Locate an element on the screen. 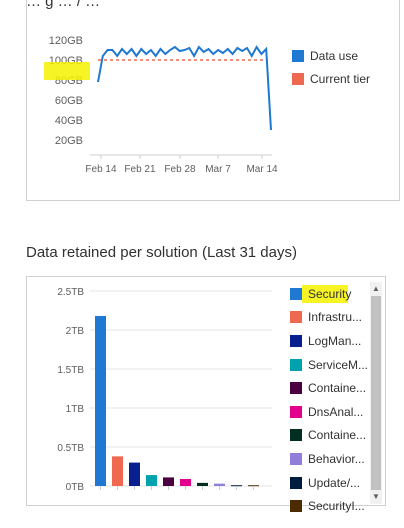 This screenshot has width=404, height=528. legend-item-data-use: Data use is located at coordinates (331, 55).